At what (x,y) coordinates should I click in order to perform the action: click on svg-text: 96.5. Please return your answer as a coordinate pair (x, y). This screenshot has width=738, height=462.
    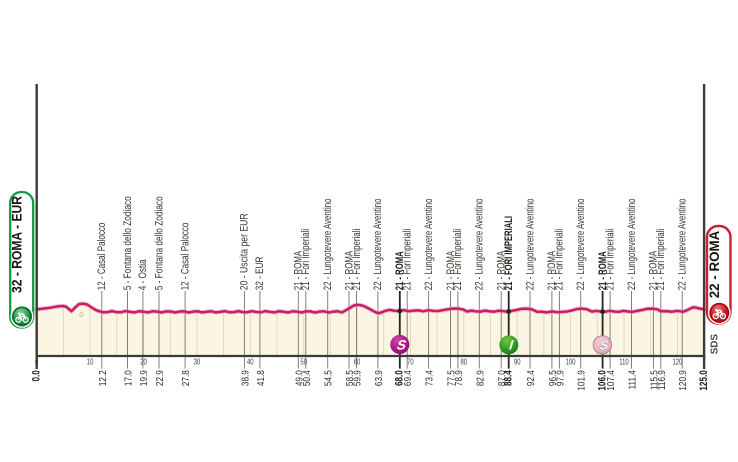
    Looking at the image, I should click on (553, 378).